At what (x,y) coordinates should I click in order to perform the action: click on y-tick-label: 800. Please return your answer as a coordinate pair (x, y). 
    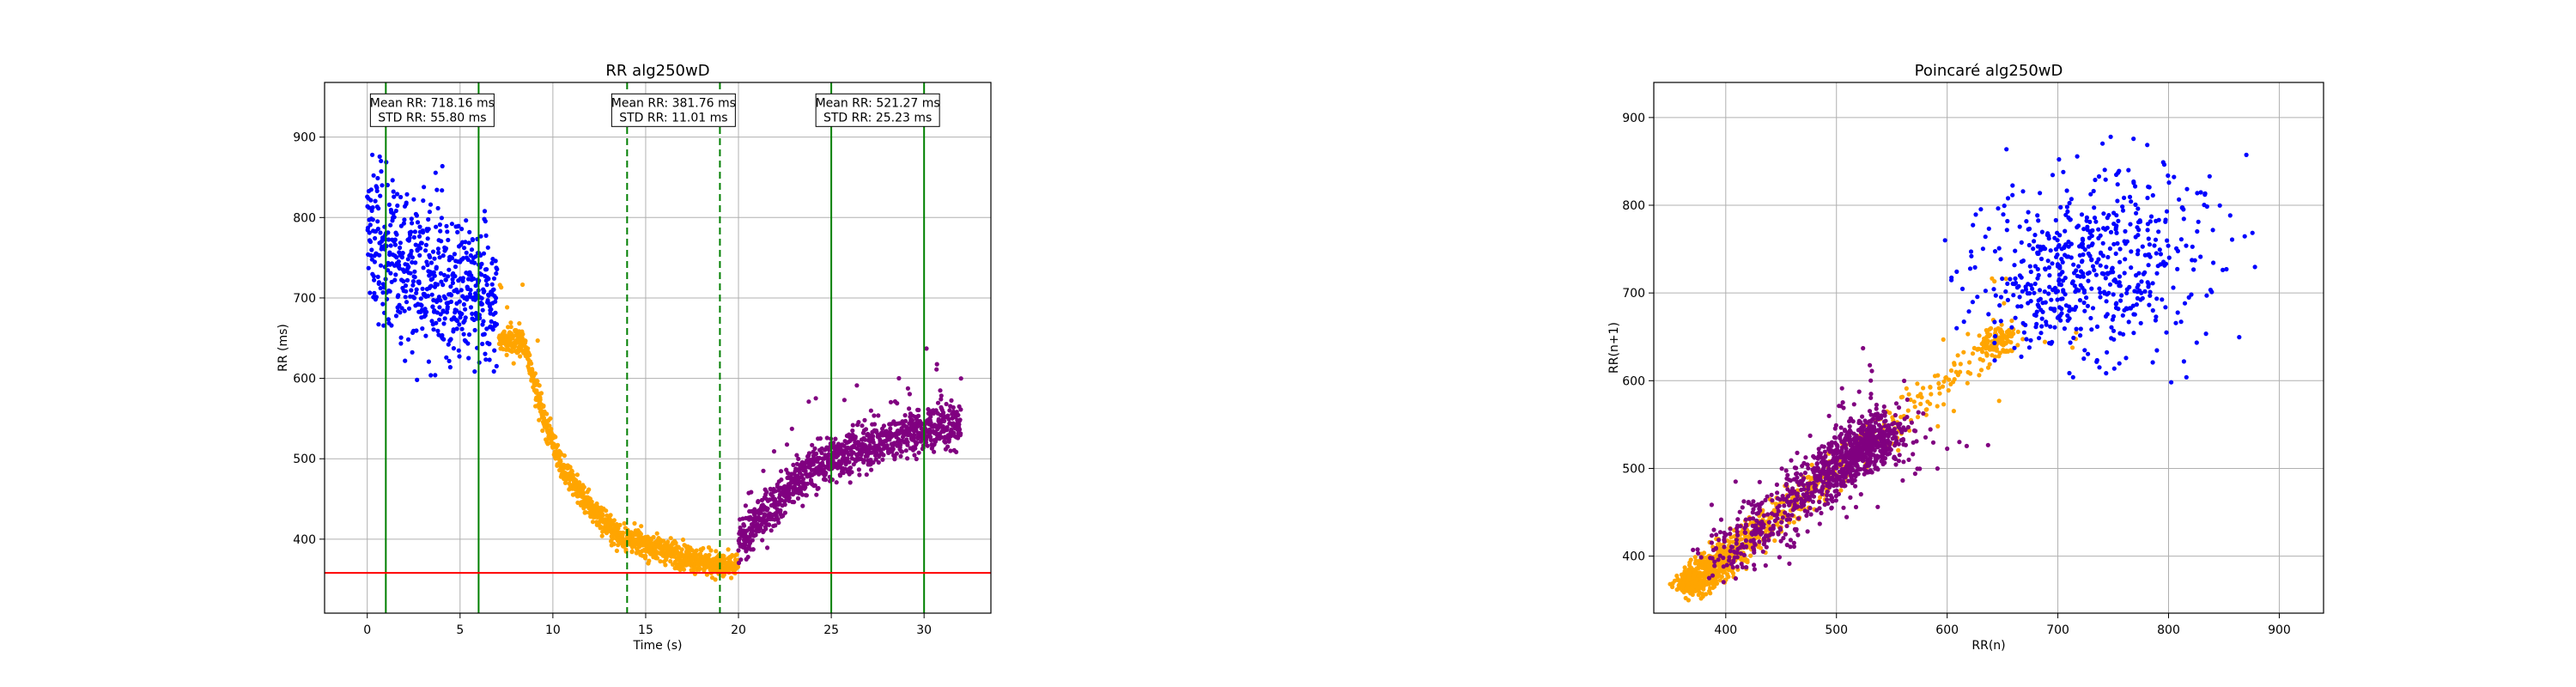
    Looking at the image, I should click on (304, 218).